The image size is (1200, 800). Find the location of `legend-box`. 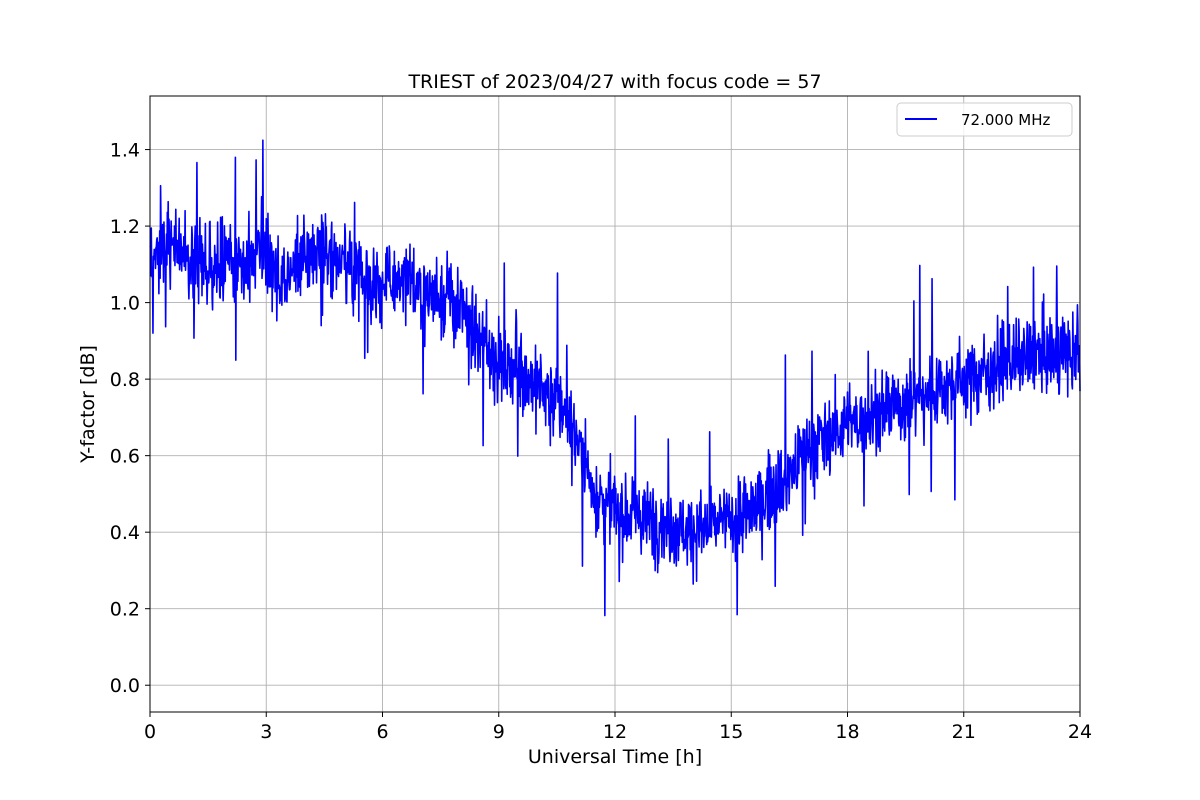

legend-box is located at coordinates (984, 119).